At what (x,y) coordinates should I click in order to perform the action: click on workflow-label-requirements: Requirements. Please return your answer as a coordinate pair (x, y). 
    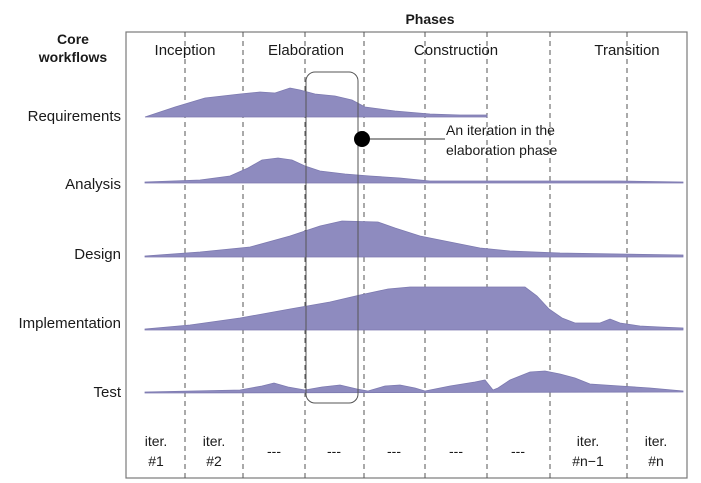
    Looking at the image, I should click on (74, 116).